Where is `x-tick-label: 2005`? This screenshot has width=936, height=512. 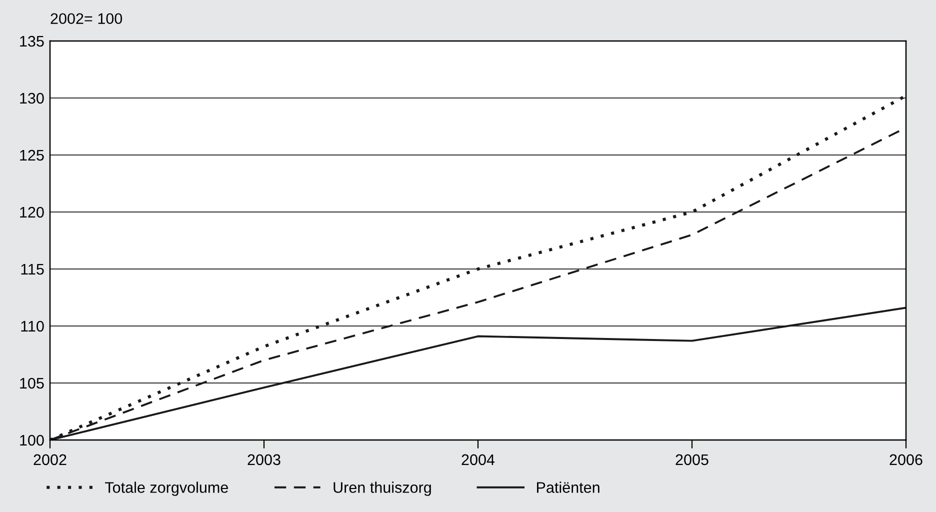
x-tick-label: 2005 is located at coordinates (692, 460).